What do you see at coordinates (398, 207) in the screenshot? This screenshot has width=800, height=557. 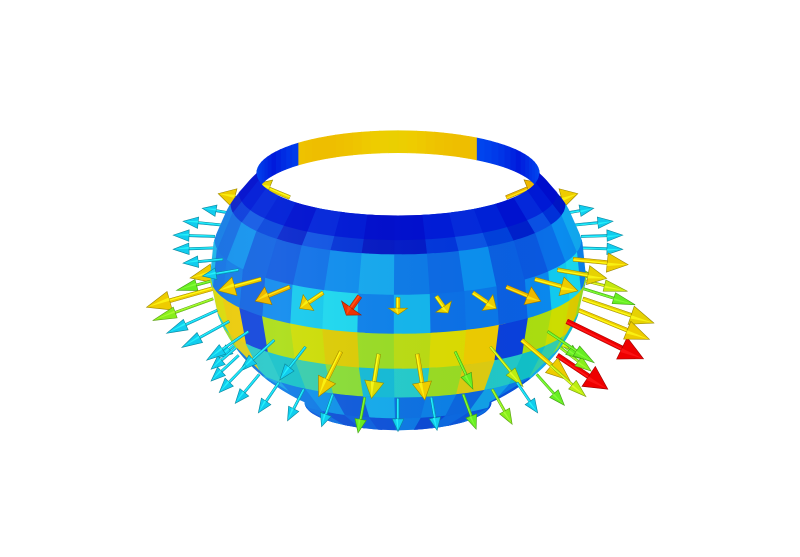 I see `rim-front-lip` at bounding box center [398, 207].